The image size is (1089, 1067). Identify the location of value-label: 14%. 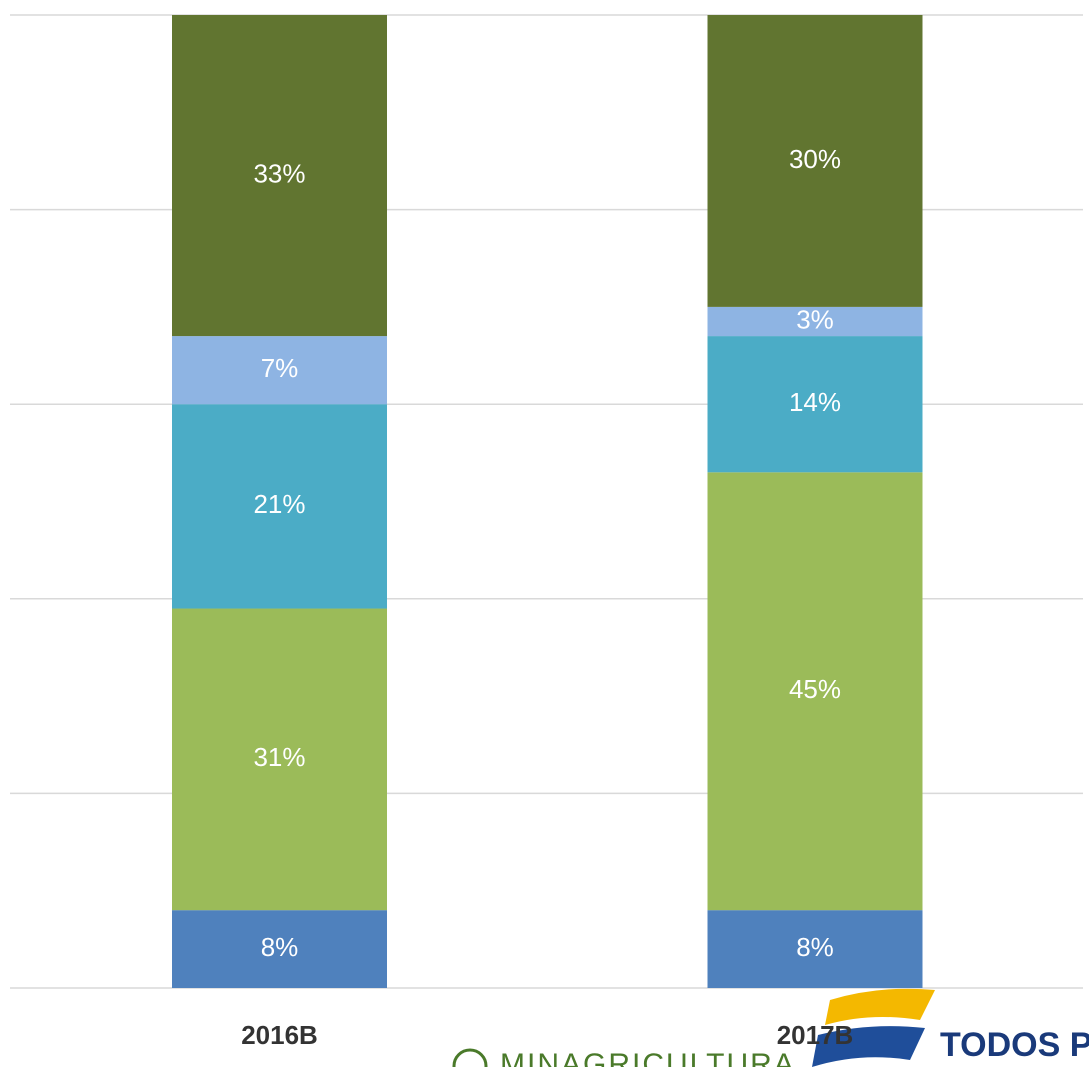
(815, 402).